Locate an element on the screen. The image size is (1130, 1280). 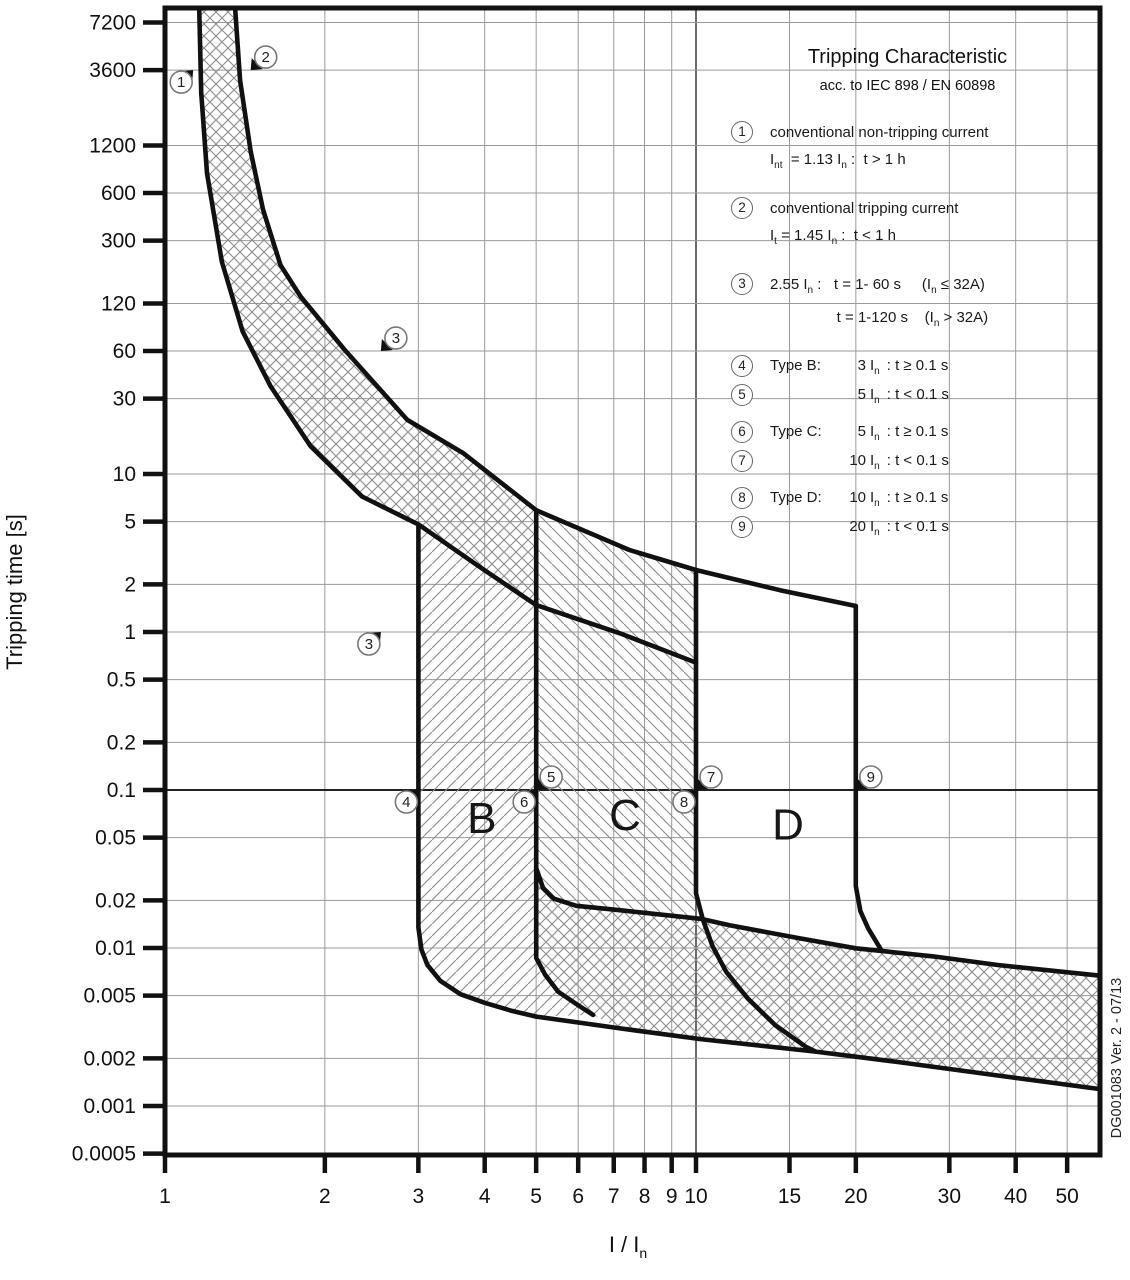
y-tick-label: 0.2 is located at coordinates (121, 742).